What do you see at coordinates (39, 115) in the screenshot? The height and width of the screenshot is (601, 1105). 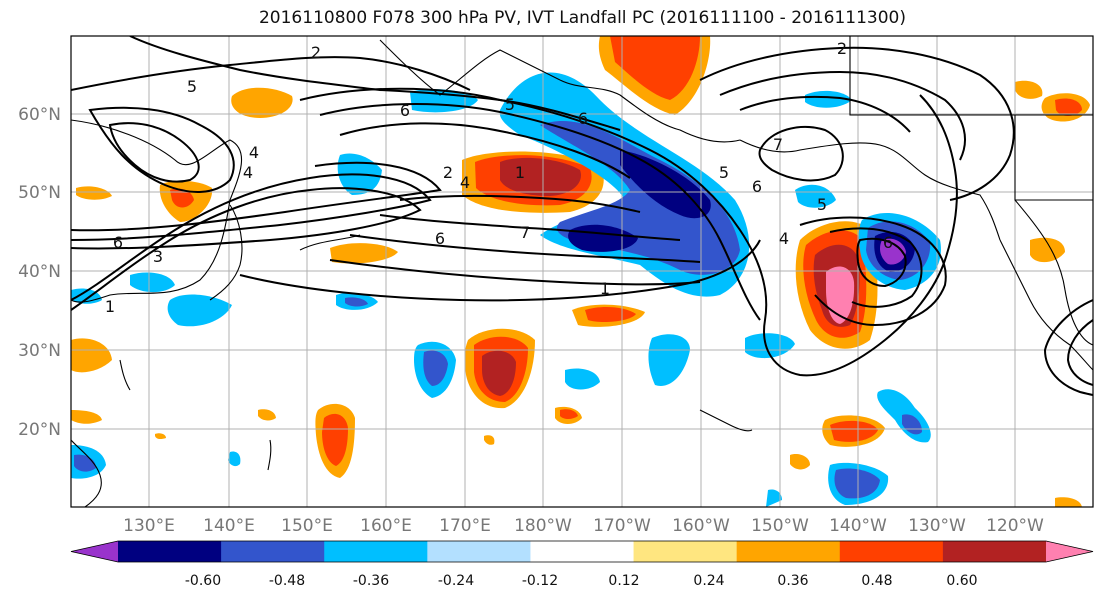 I see `lat-label: 60°N` at bounding box center [39, 115].